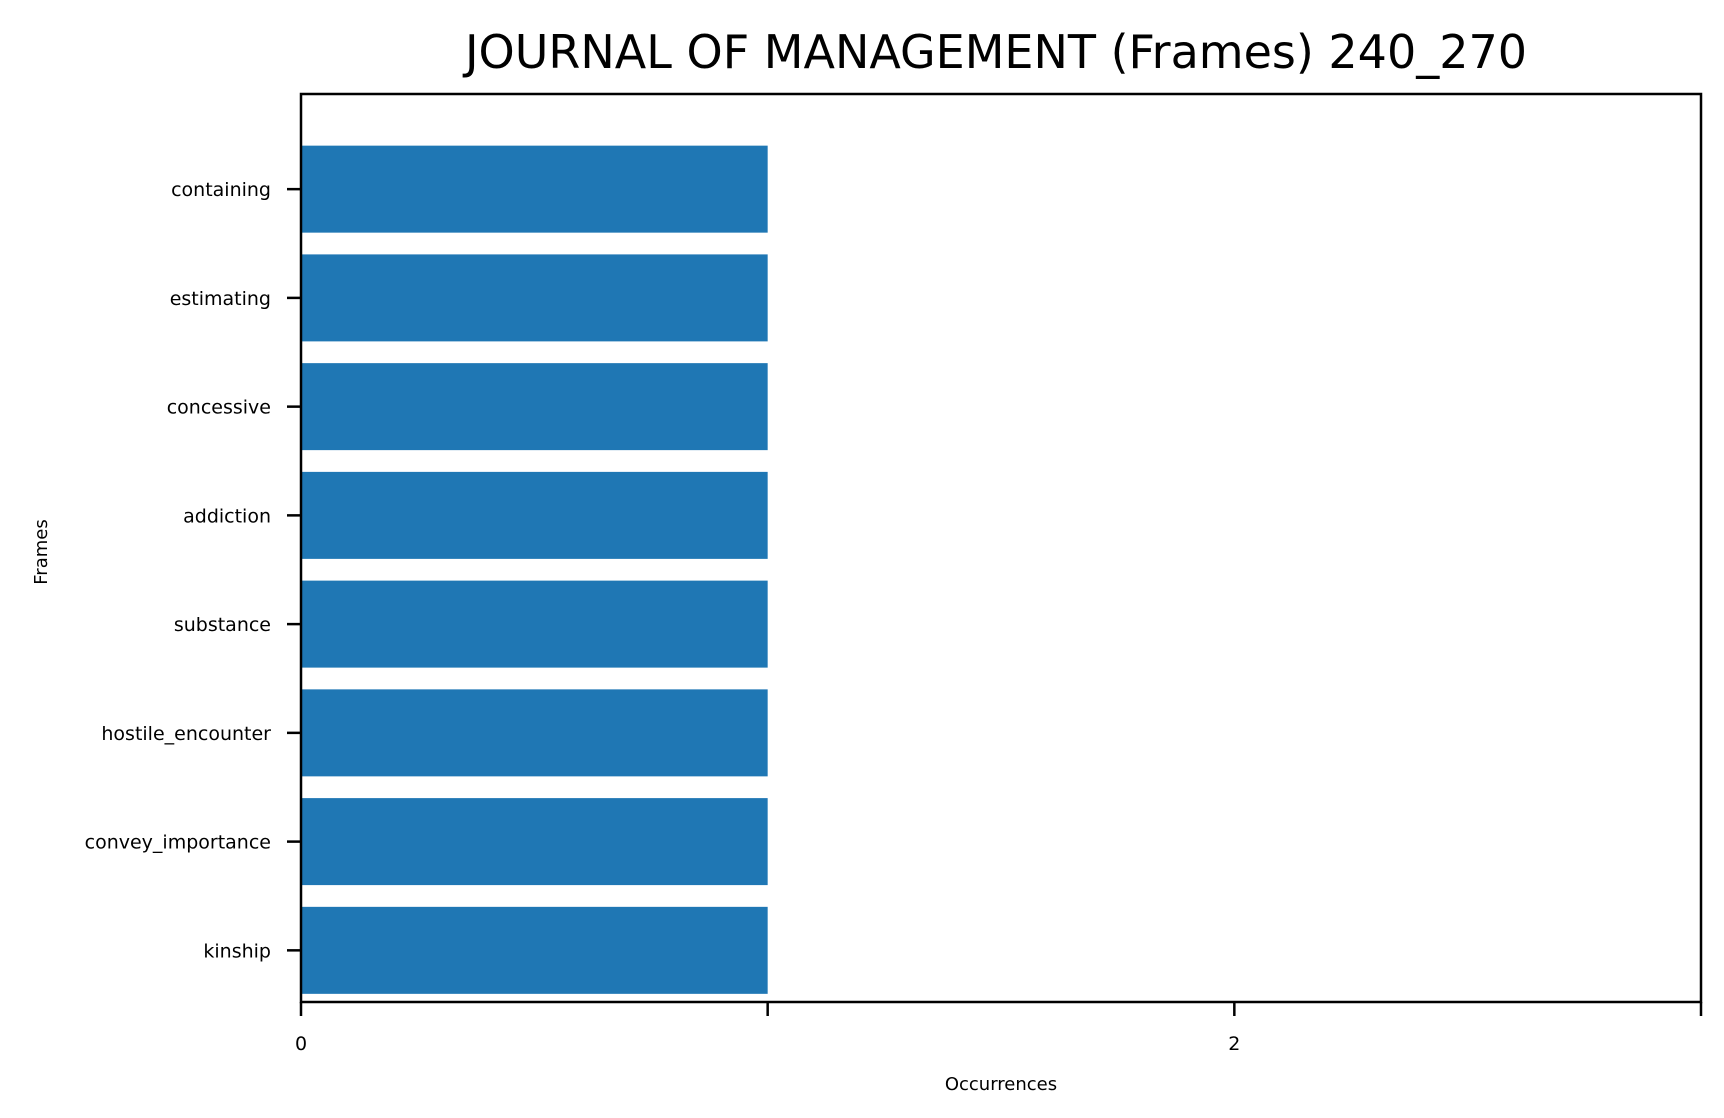 The width and height of the screenshot is (1724, 1118). What do you see at coordinates (534, 407) in the screenshot?
I see `bar-concessive` at bounding box center [534, 407].